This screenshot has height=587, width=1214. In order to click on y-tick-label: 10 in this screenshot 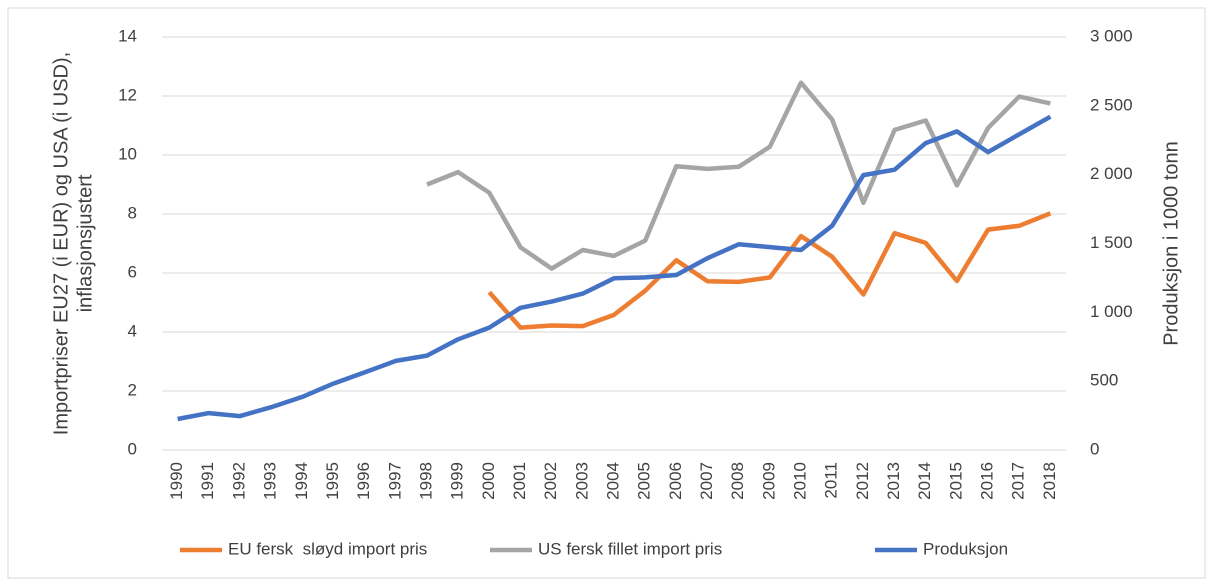, I will do `click(127, 153)`.